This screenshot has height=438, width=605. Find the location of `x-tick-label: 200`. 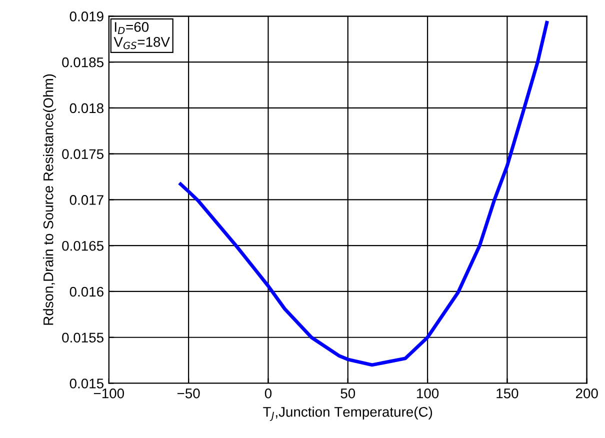

x-tick-label: 200 is located at coordinates (587, 393).